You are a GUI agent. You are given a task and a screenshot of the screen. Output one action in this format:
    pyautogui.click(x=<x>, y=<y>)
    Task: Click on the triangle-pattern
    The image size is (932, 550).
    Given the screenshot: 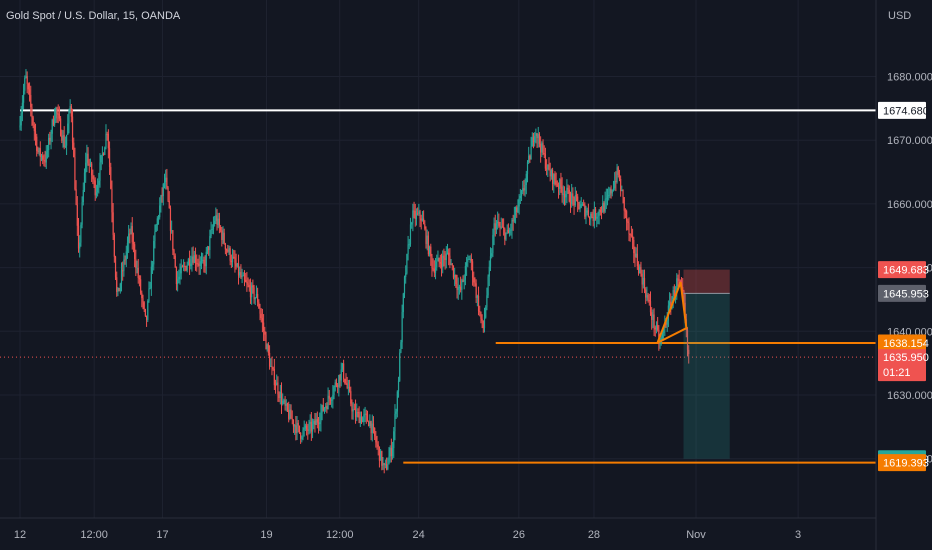 What is the action you would take?
    pyautogui.click(x=672, y=312)
    